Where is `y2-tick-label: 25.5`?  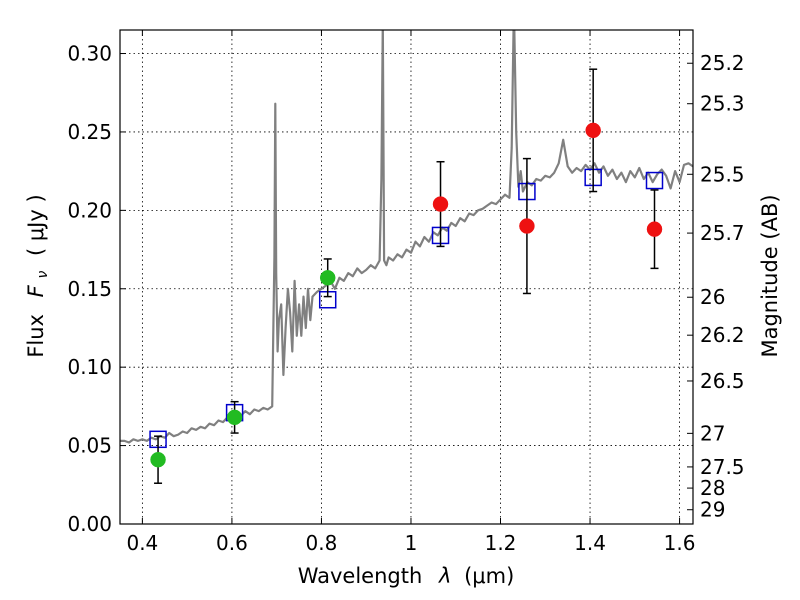
y2-tick-label: 25.5 is located at coordinates (722, 174).